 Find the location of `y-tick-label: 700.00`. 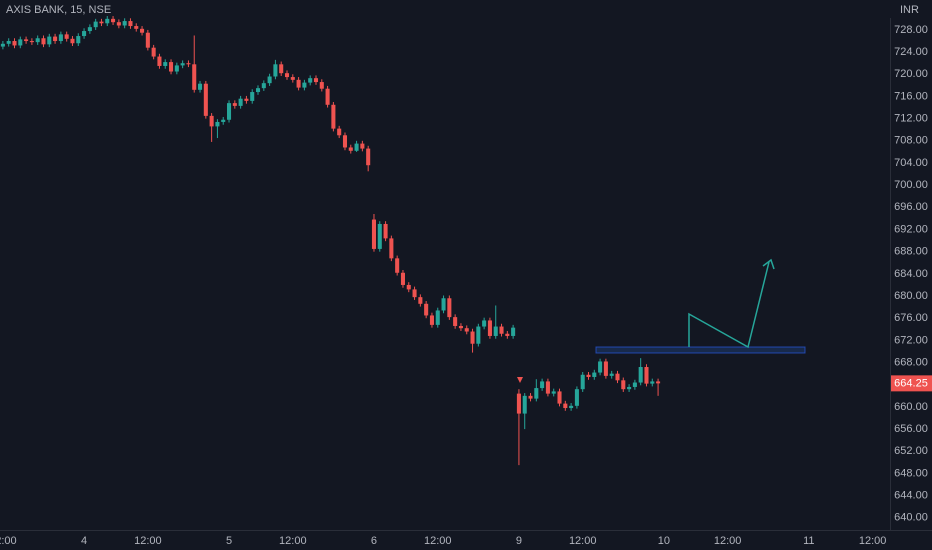

y-tick-label: 700.00 is located at coordinates (911, 185).